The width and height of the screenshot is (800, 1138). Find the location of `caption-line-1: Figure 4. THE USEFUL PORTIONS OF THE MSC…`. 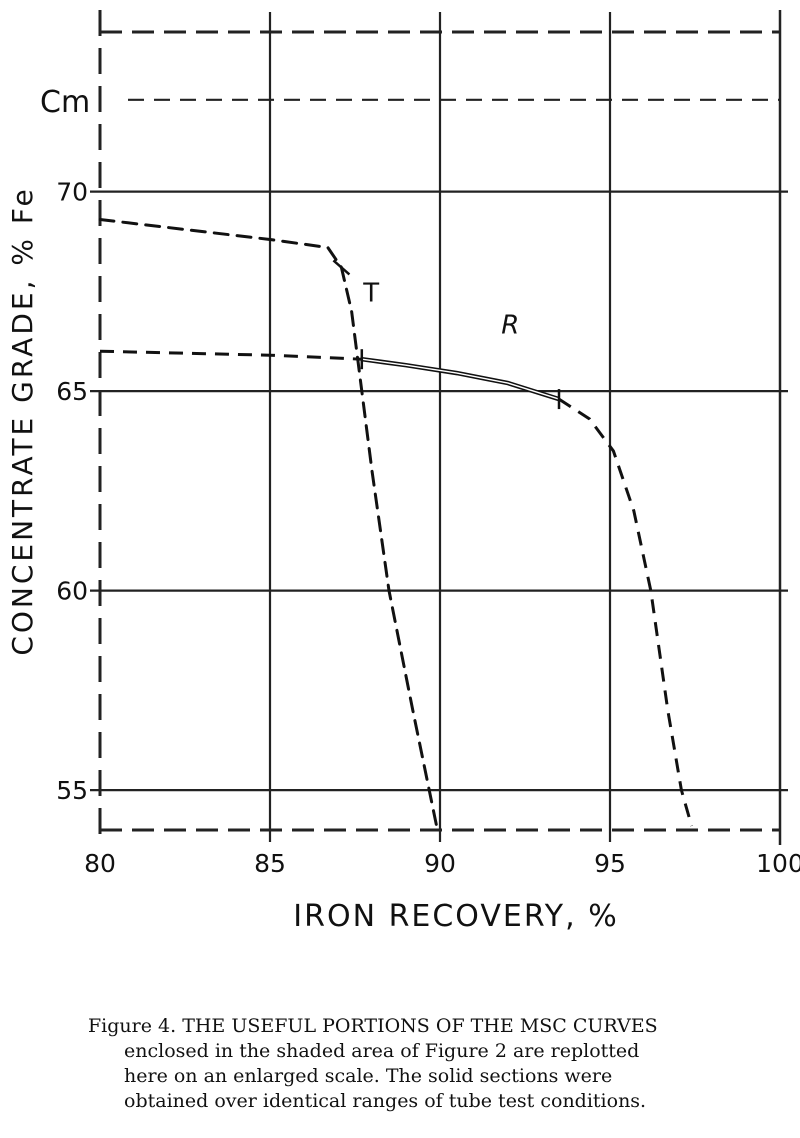

caption-line-1: Figure 4. THE USEFUL PORTIONS OF THE MSC… is located at coordinates (373, 1026).